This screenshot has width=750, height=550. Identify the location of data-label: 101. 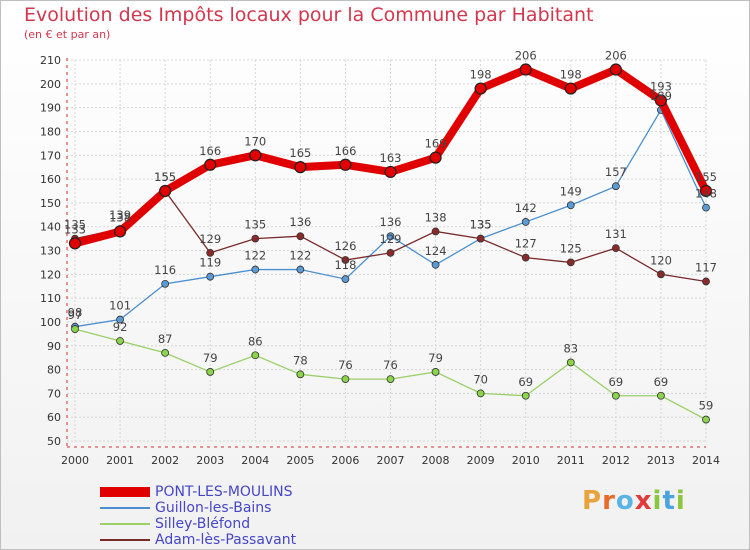
(120, 306).